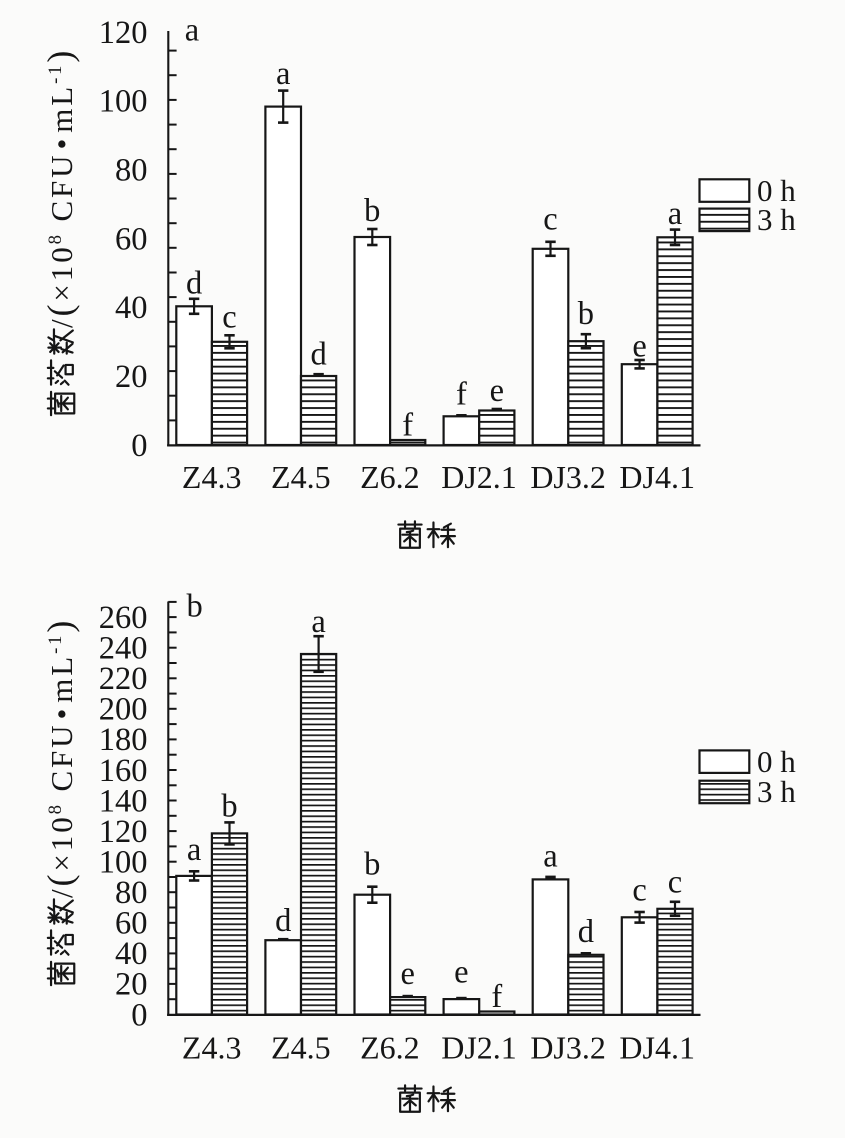  Describe the element at coordinates (123, 679) in the screenshot. I see `svg-text: 220` at that location.